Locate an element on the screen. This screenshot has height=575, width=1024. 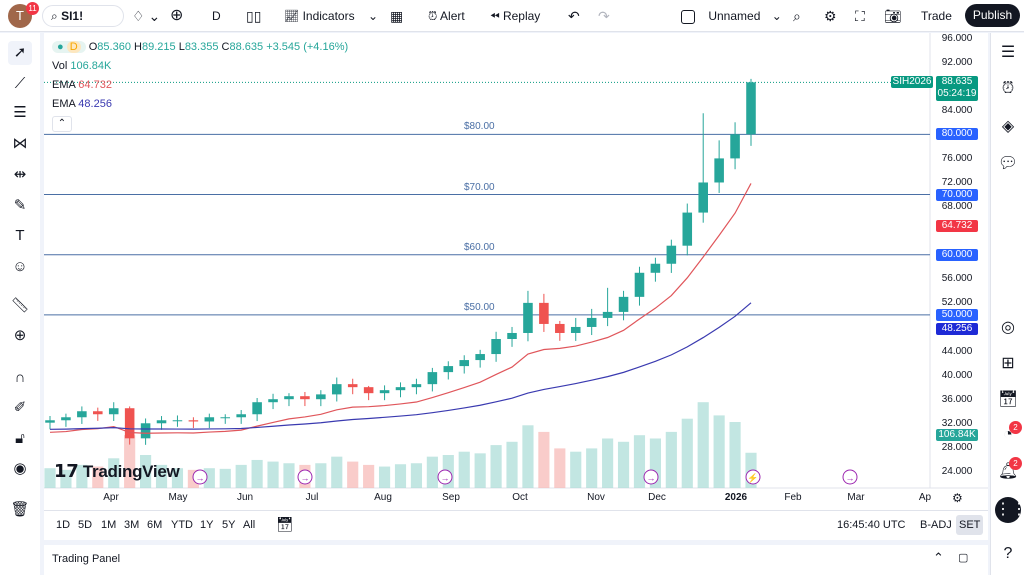
ruler-icon: 📏︎ is located at coordinates (20, 305).